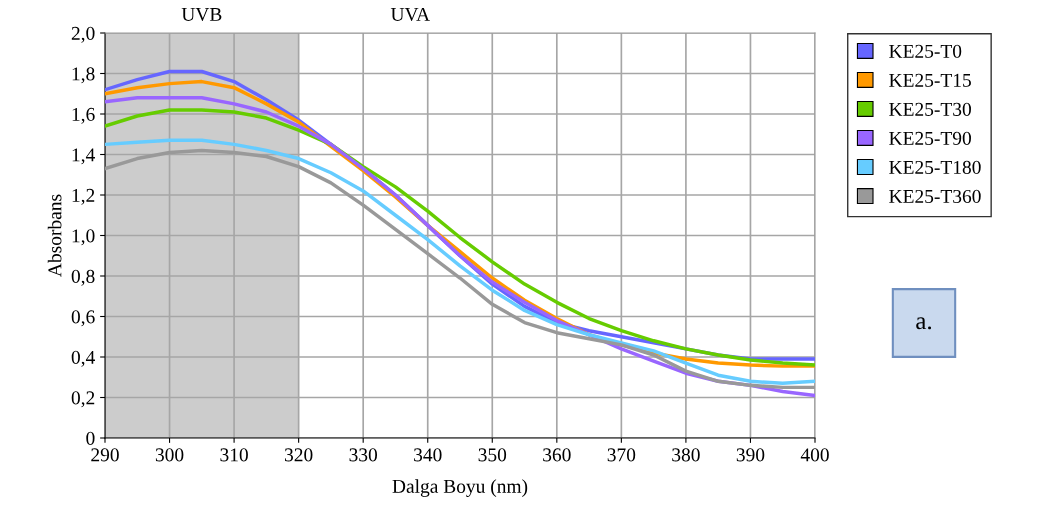  I want to click on y-tick-label: 1,6, so click(83, 115).